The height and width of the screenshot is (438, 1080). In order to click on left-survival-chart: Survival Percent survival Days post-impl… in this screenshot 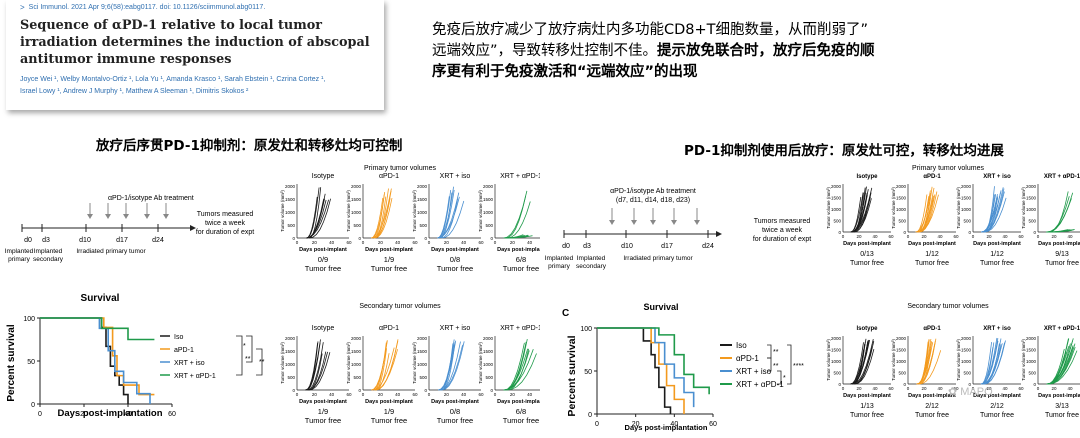, I will do `click(135, 356)`.